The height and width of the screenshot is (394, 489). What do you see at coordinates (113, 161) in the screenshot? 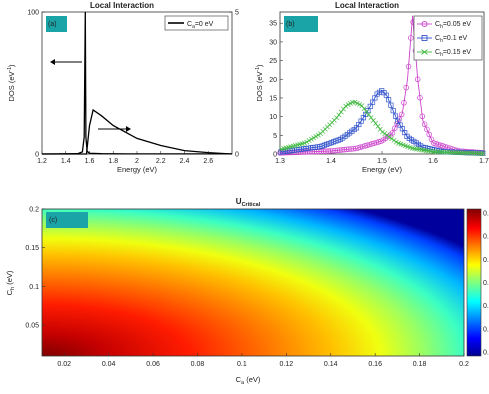
I see `x-tick-label: 1.8` at bounding box center [113, 161].